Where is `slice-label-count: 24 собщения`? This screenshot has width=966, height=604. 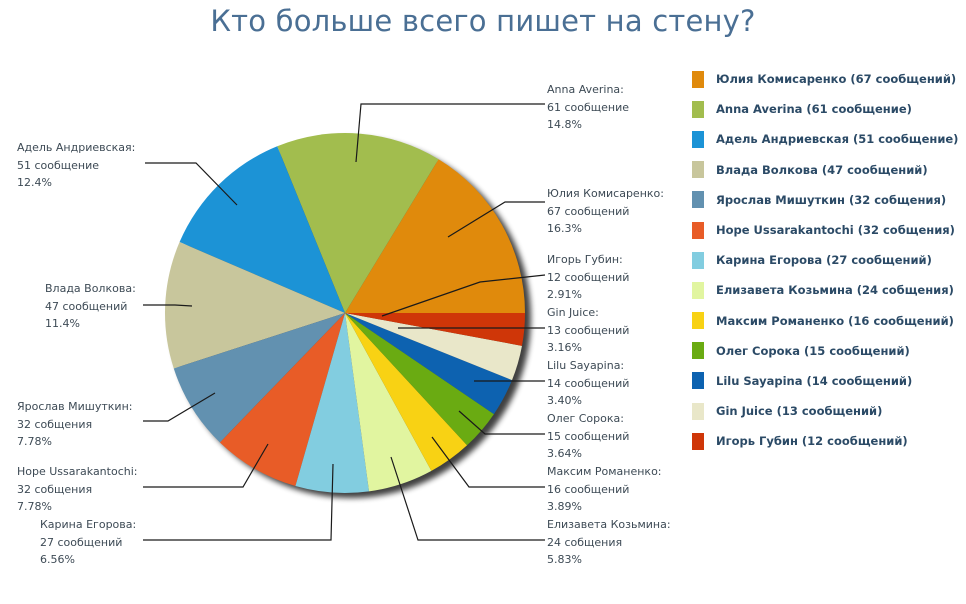
slice-label-count: 24 собщения is located at coordinates (585, 542).